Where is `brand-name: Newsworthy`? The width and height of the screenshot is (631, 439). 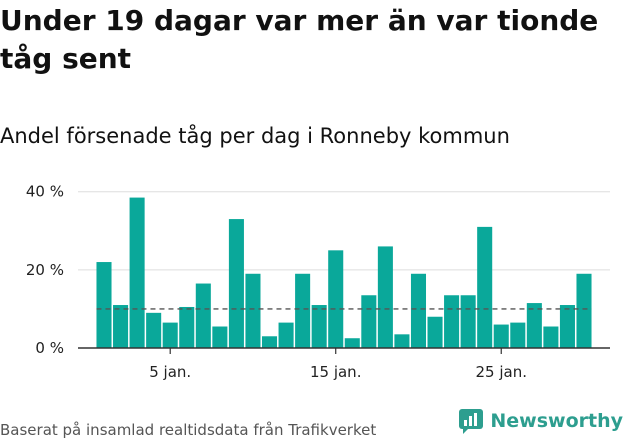
brand-name: Newsworthy is located at coordinates (556, 421).